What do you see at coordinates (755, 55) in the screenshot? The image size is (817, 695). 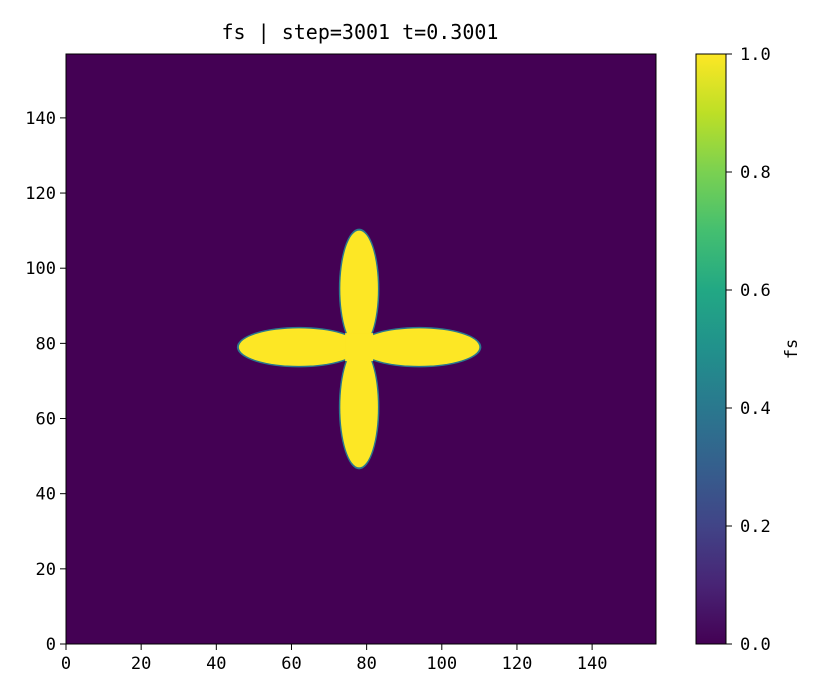 I see `colorbar-tick-label: 1.0` at bounding box center [755, 55].